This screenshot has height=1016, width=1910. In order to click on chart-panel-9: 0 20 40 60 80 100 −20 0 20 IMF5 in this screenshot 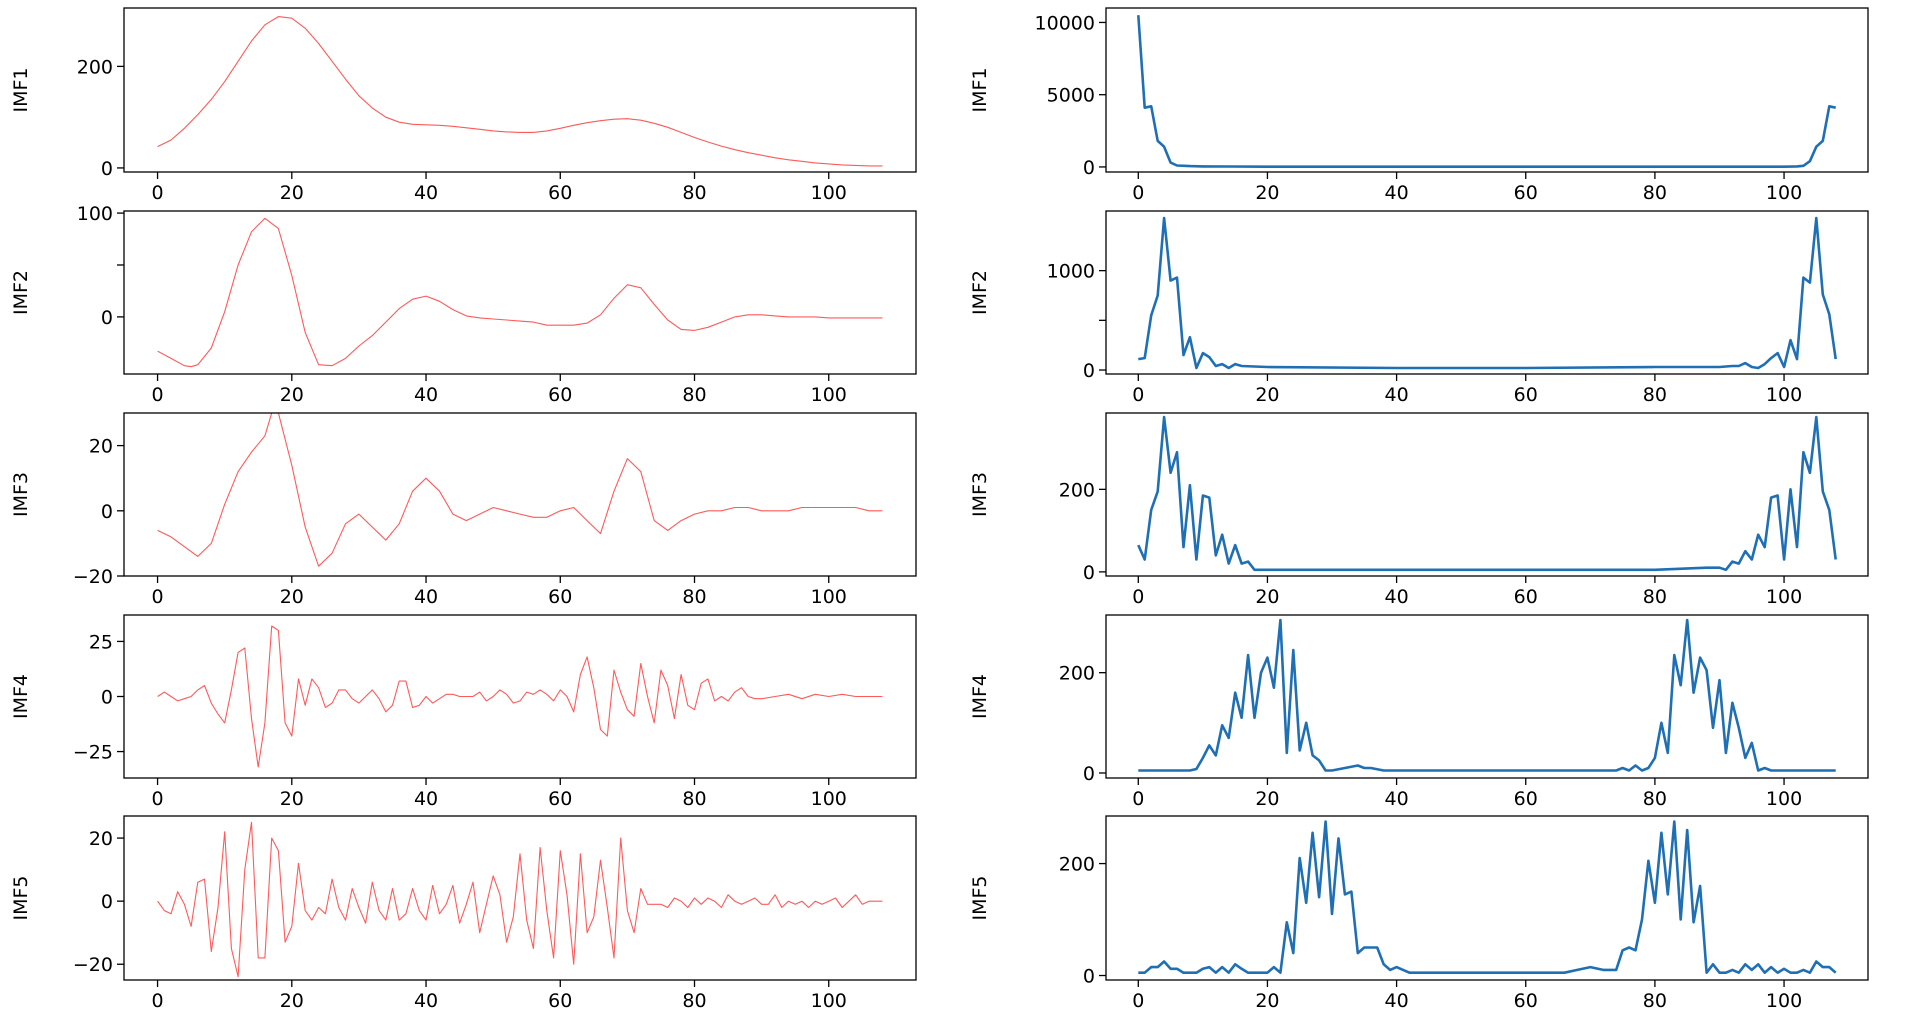, I will do `click(463, 913)`.